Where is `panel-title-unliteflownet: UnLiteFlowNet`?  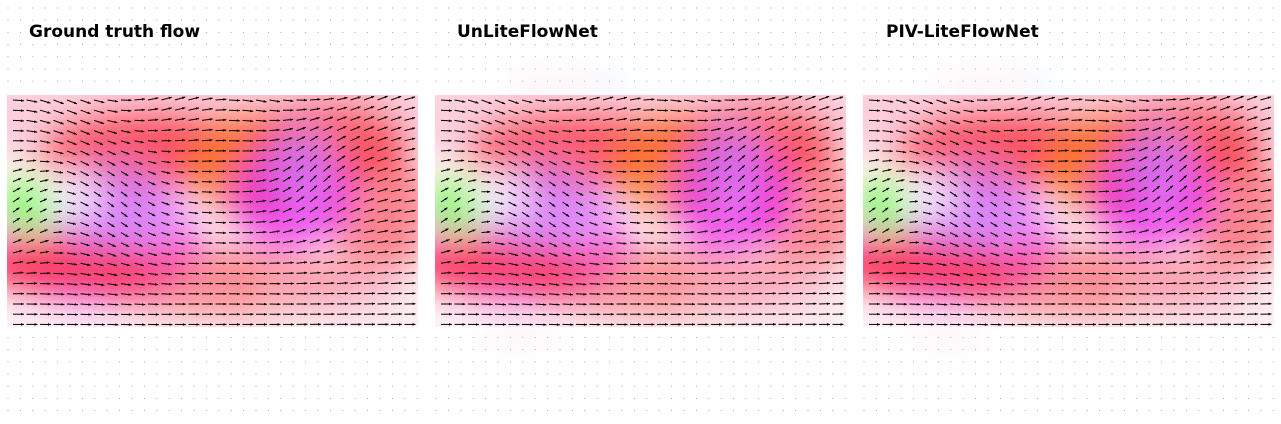 panel-title-unliteflownet: UnLiteFlowNet is located at coordinates (527, 32).